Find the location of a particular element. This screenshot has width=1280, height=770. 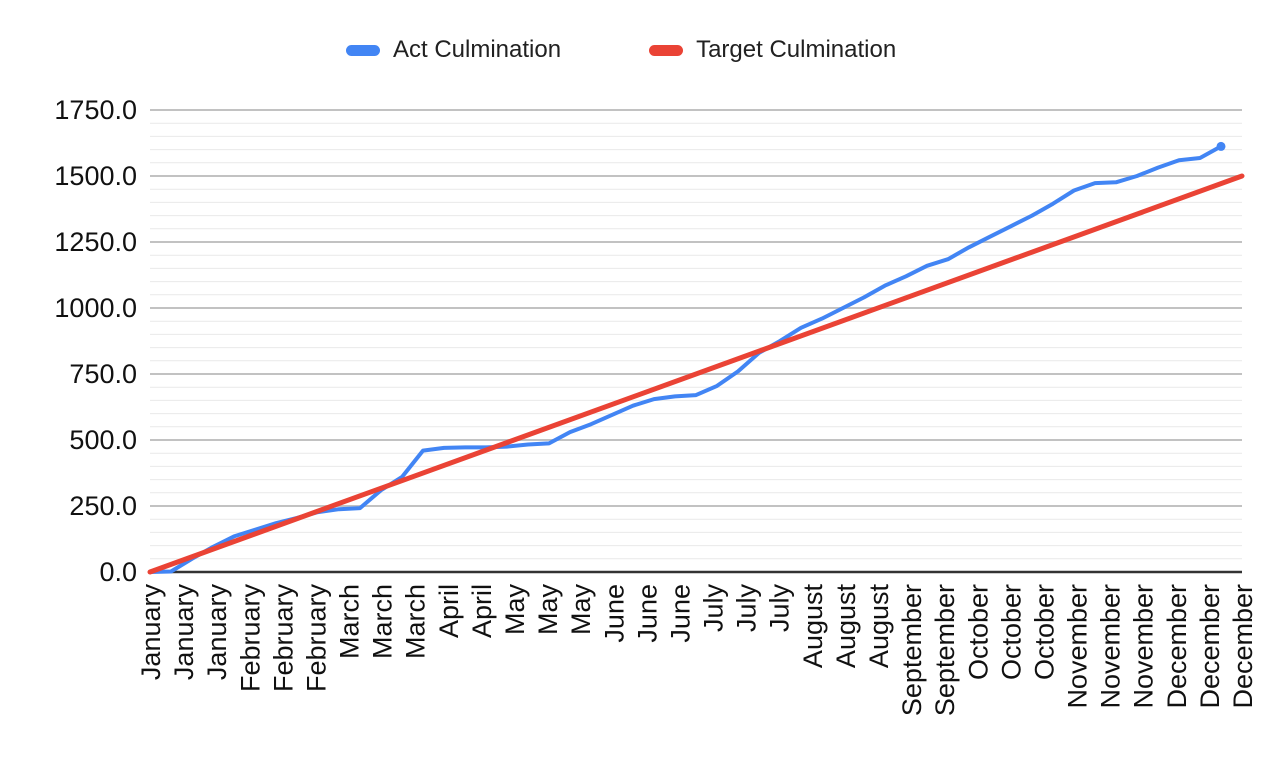

series-end-point-marker is located at coordinates (1221, 146).